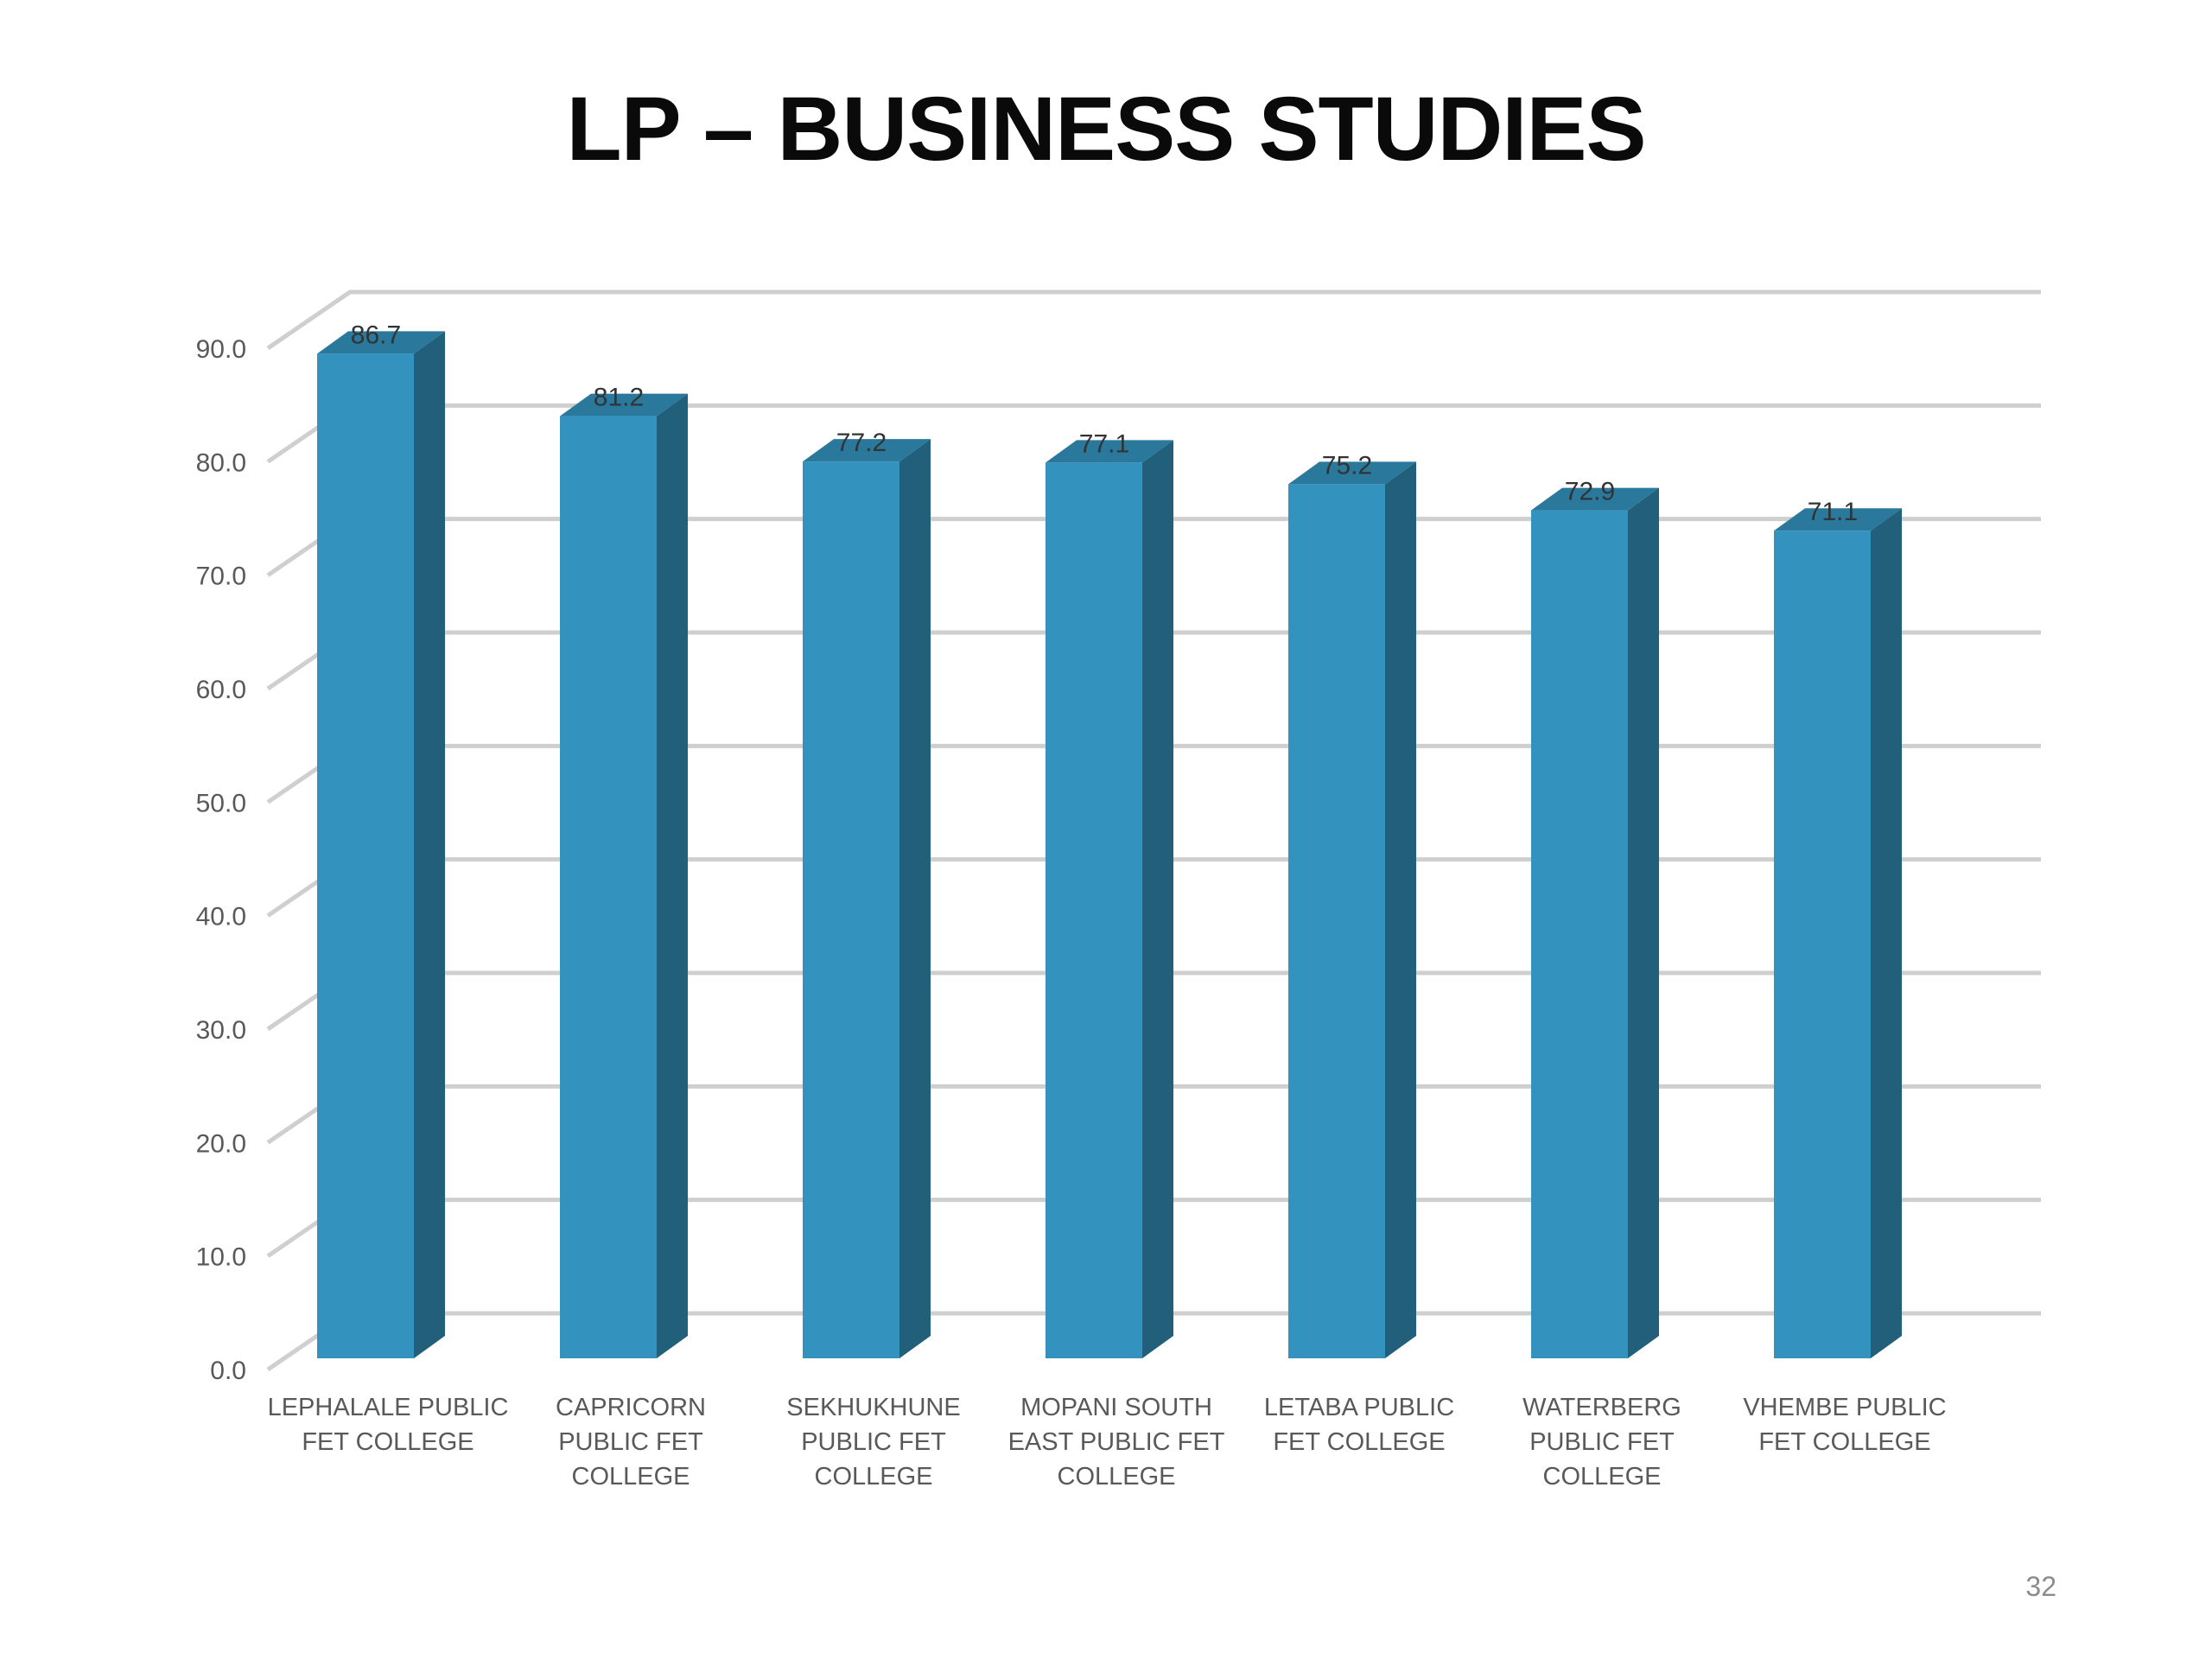 The image size is (2212, 1659). Describe the element at coordinates (1844, 1425) in the screenshot. I see `x-category-label: VHEMBE PUBLIC FET COLLEGE` at that location.